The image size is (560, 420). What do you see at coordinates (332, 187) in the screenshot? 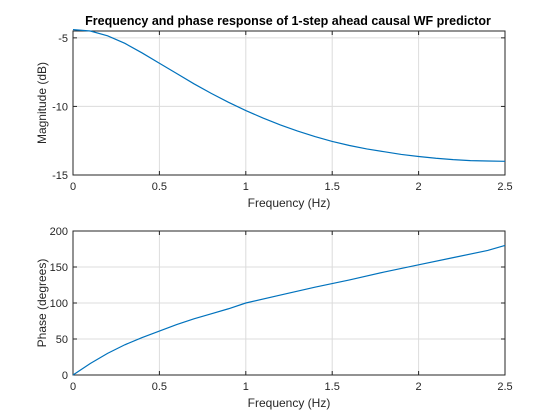
I see `magnitude-x-tick-label: 1.5` at bounding box center [332, 187].